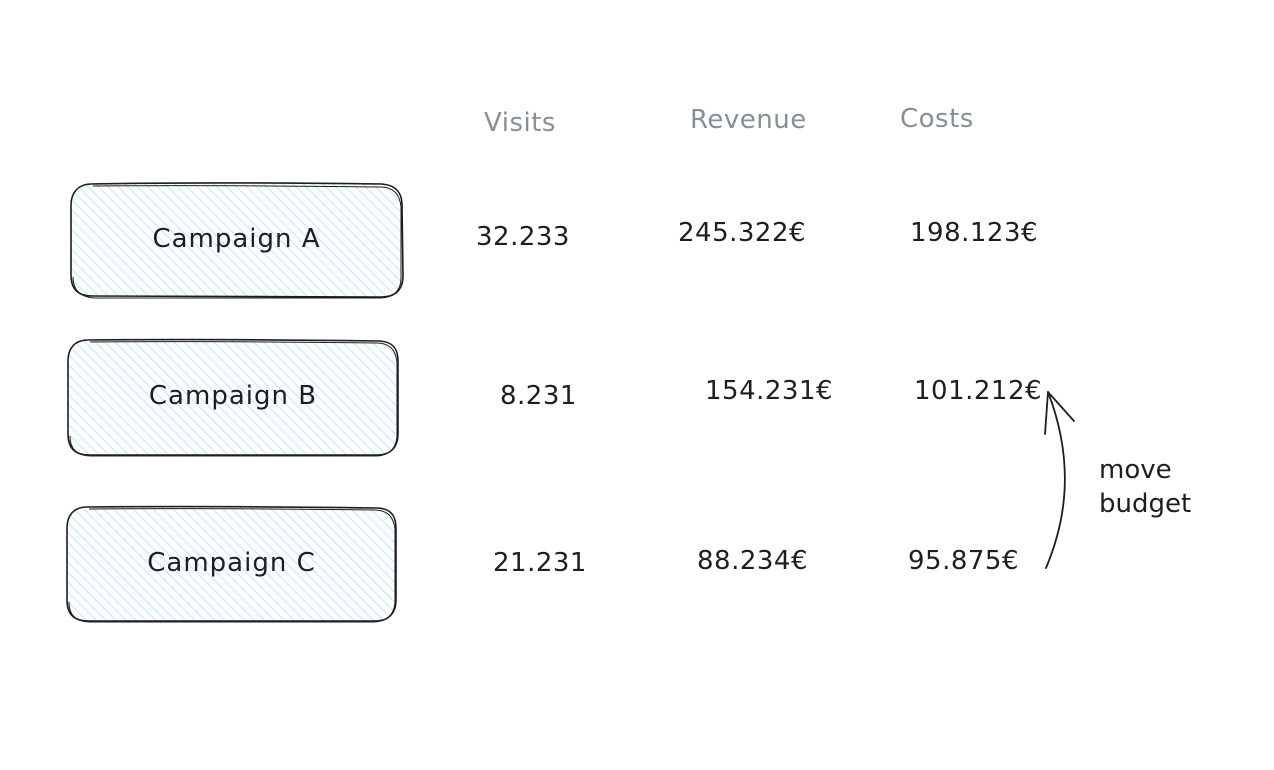 Image resolution: width=1274 pixels, height=770 pixels. Describe the element at coordinates (1059, 480) in the screenshot. I see `move-budget-arrow` at that location.